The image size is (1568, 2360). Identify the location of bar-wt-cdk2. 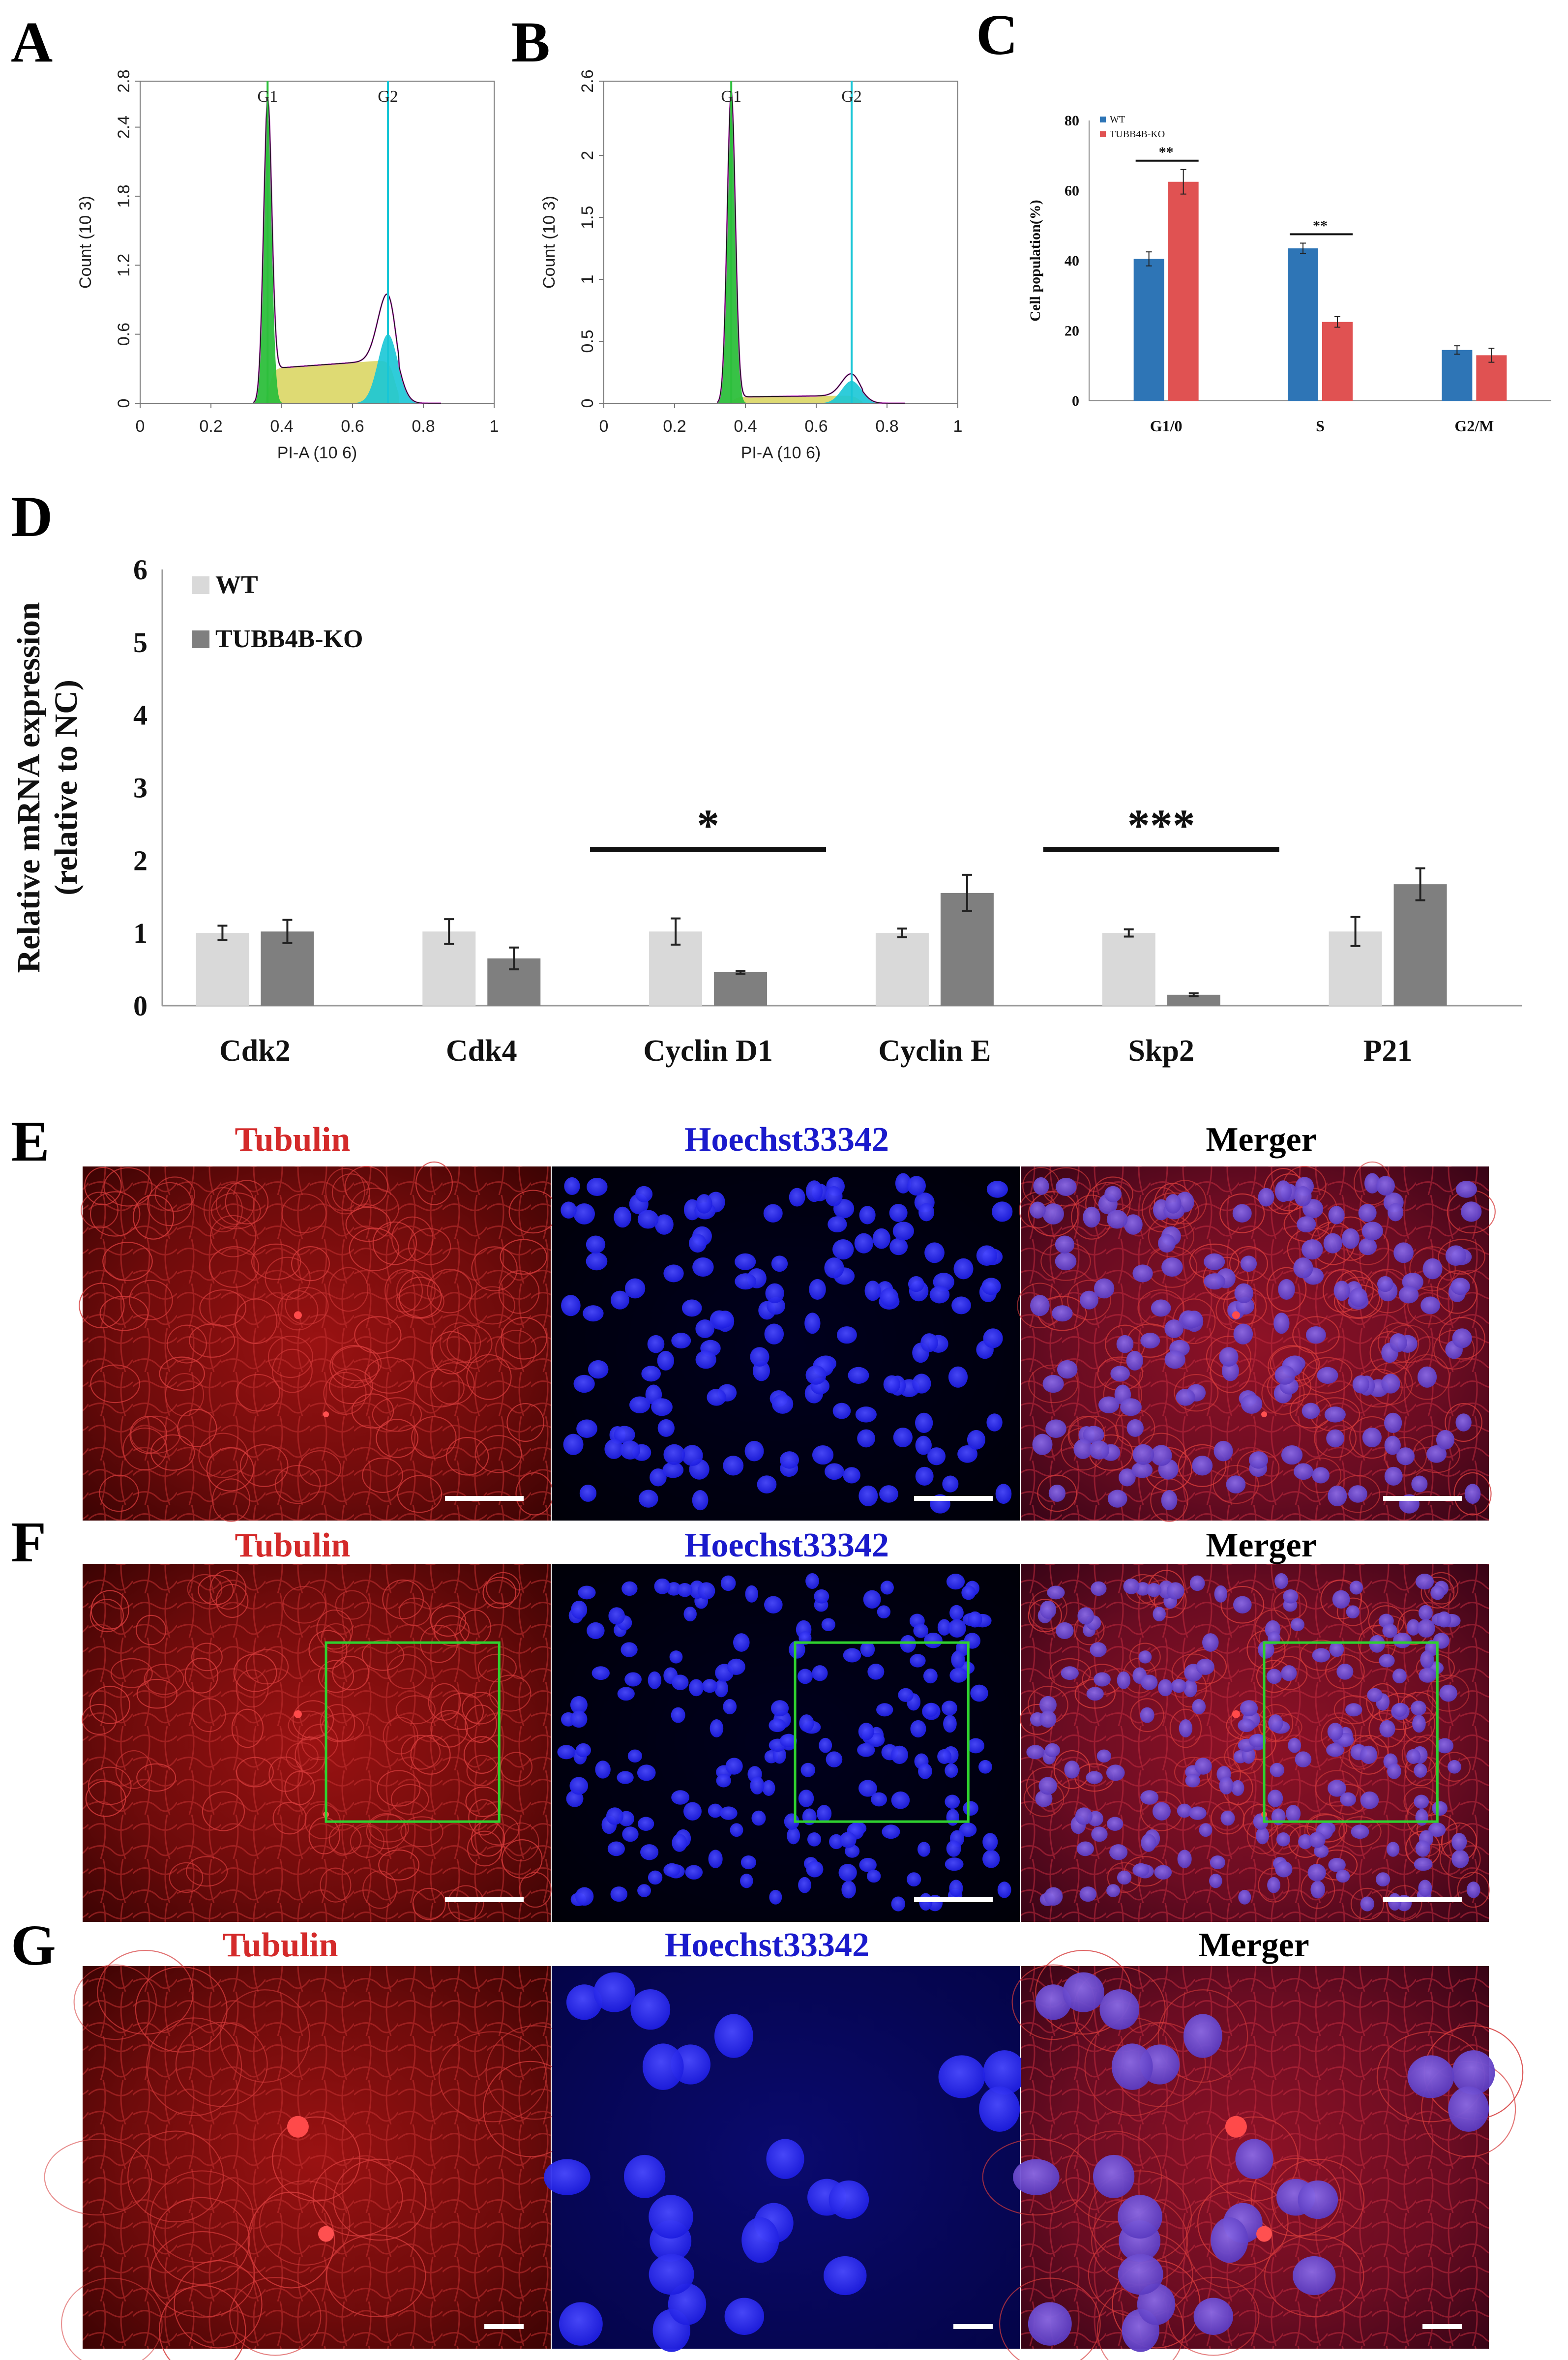
(222, 969).